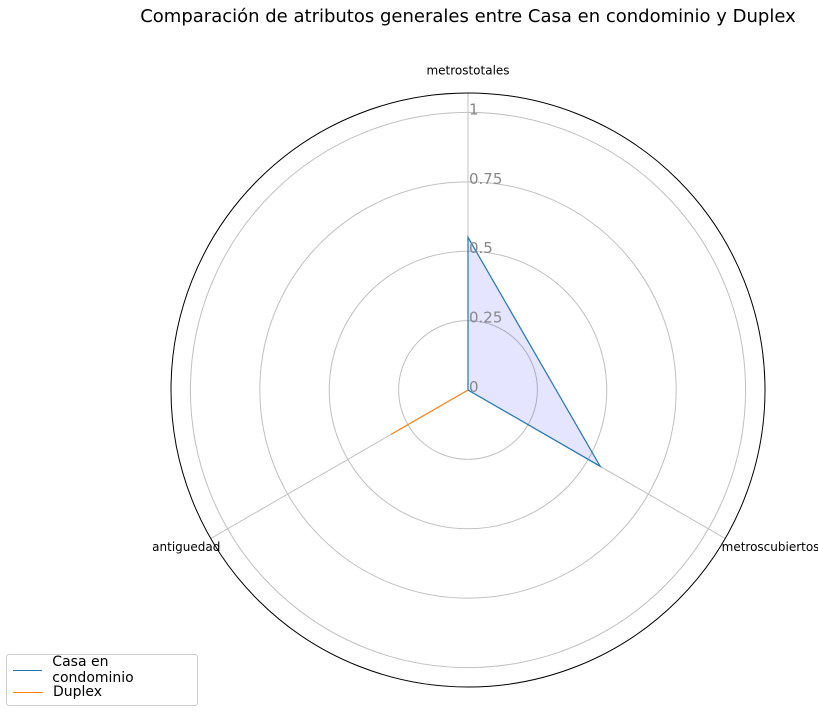  I want to click on axis-label-metroscubiertos: metroscubiertos, so click(770, 547).